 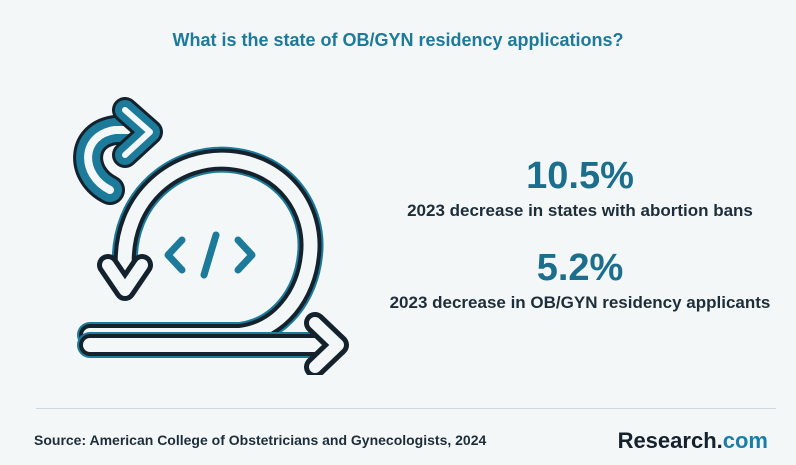 I want to click on brand-logo: Research.com, so click(x=693, y=441).